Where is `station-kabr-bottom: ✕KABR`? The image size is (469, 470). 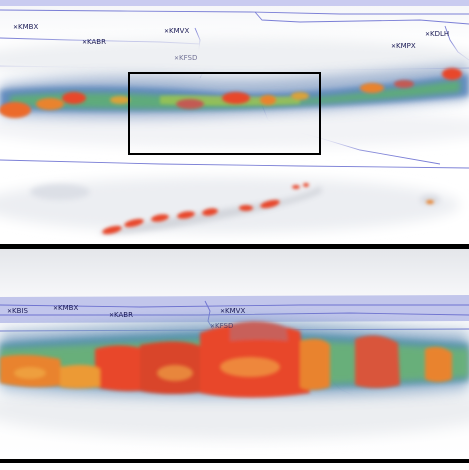
station-kabr-bottom: ✕KABR is located at coordinates (121, 315).